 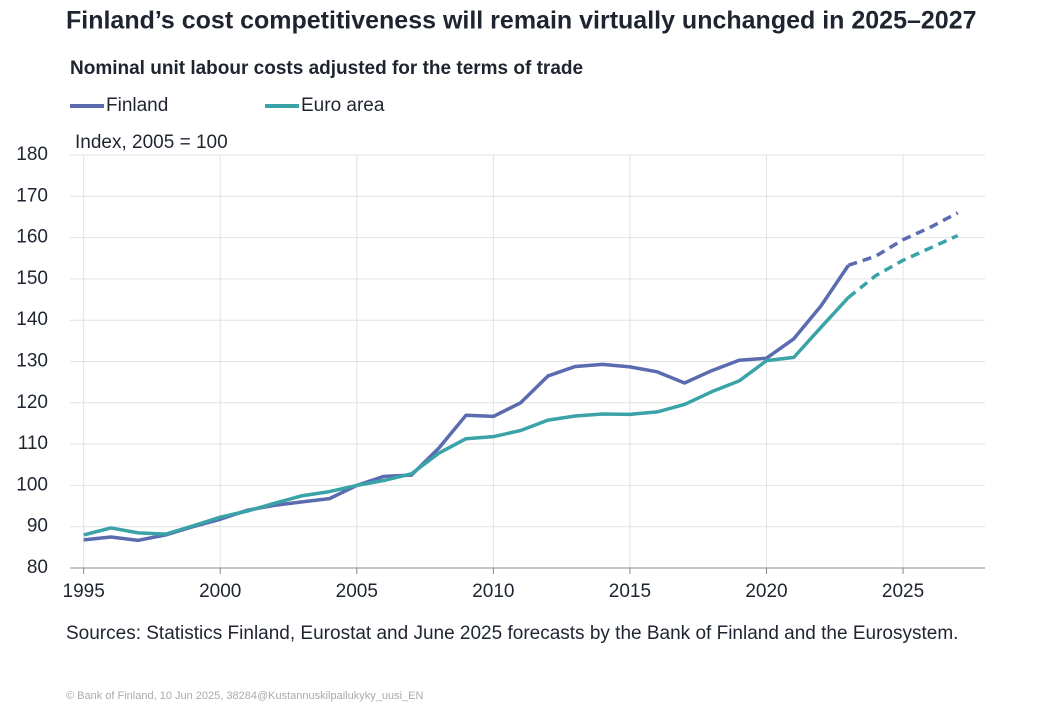 What do you see at coordinates (37, 526) in the screenshot?
I see `y-tick-label: 90` at bounding box center [37, 526].